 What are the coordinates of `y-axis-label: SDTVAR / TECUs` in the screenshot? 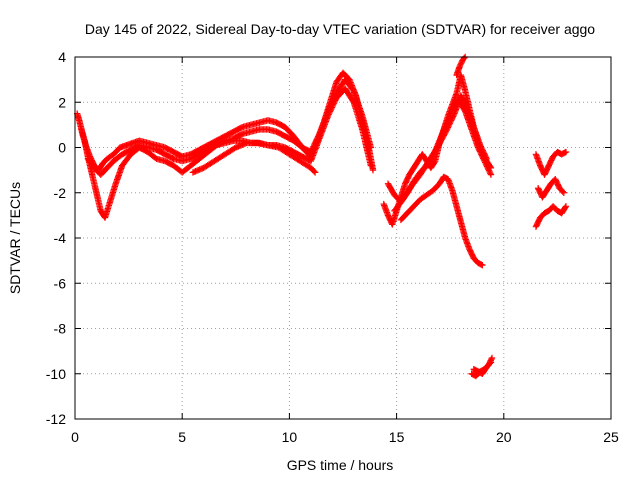 It's located at (15, 238).